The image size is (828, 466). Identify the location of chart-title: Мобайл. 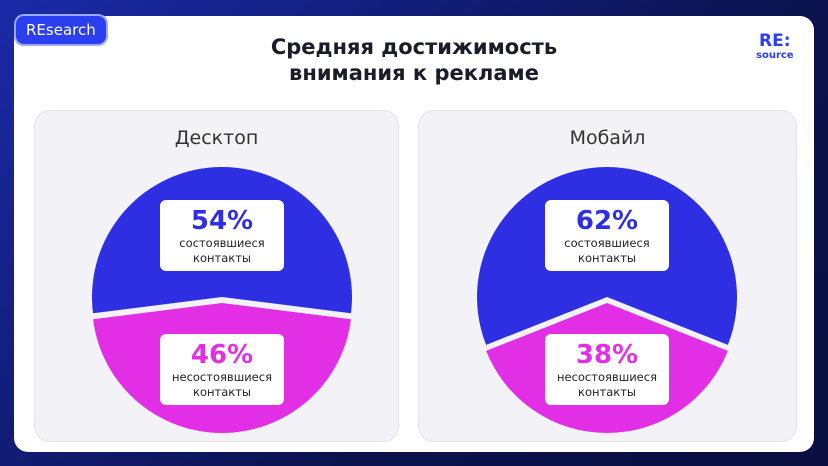
(607, 138).